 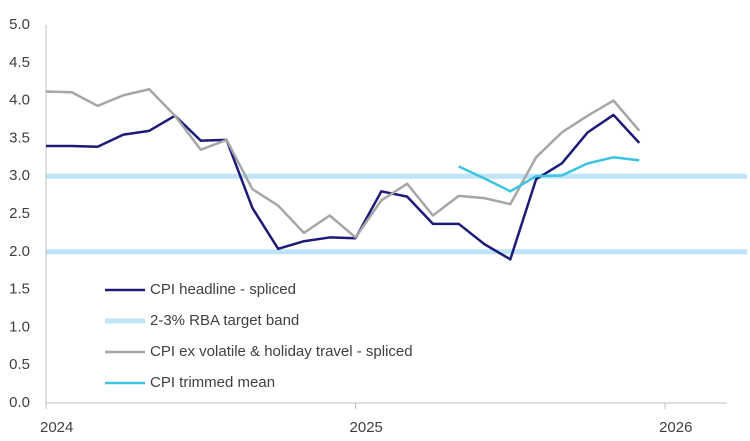 What do you see at coordinates (19, 364) in the screenshot?
I see `y-tick-label: 0.5` at bounding box center [19, 364].